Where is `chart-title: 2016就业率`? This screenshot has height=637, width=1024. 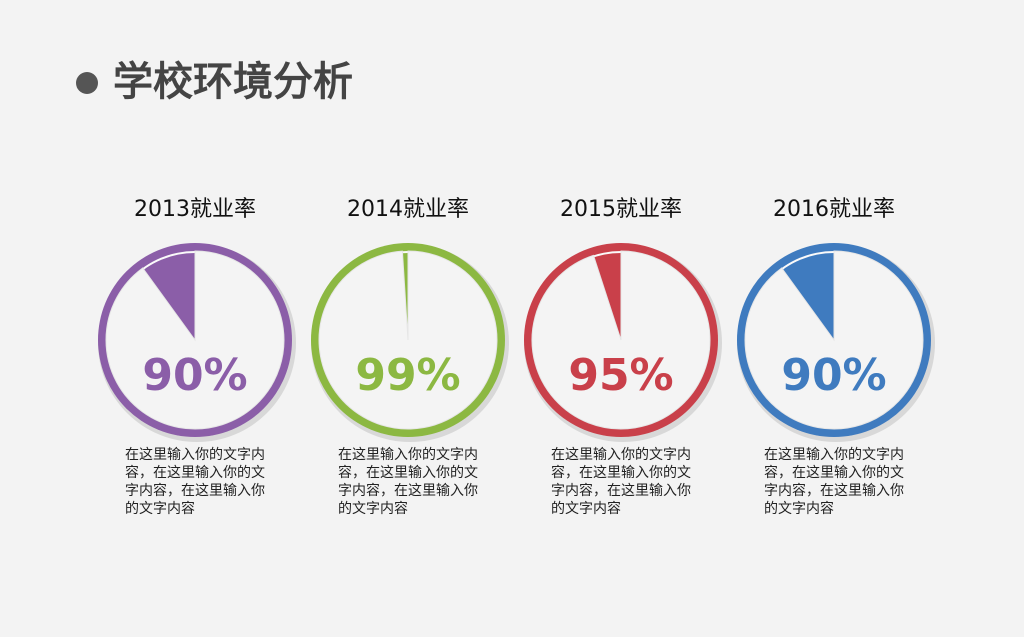
chart-title: 2016就业率 is located at coordinates (834, 209).